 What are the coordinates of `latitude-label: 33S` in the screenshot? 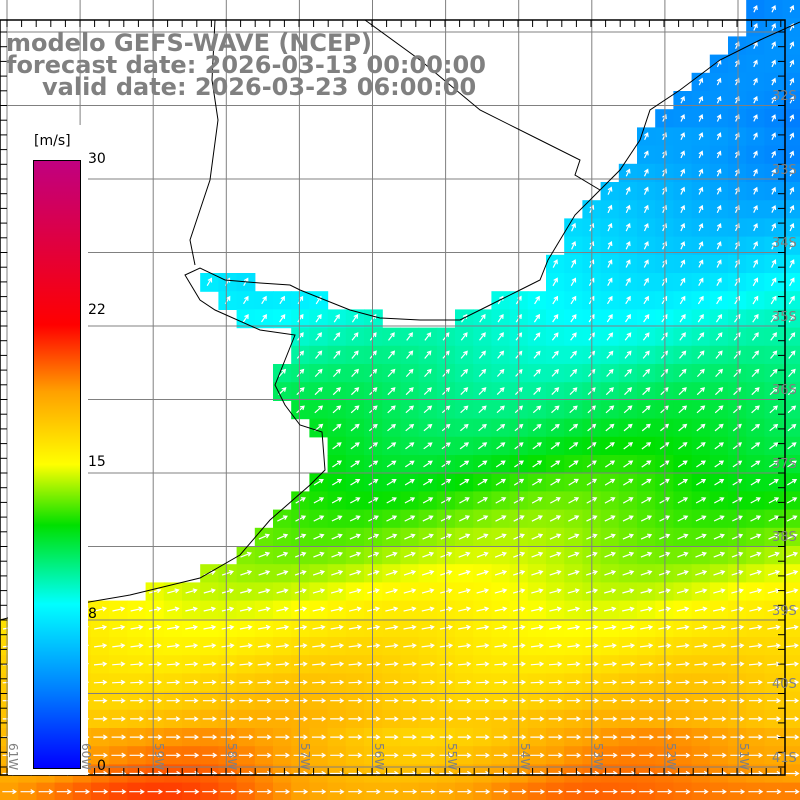 It's located at (784, 170).